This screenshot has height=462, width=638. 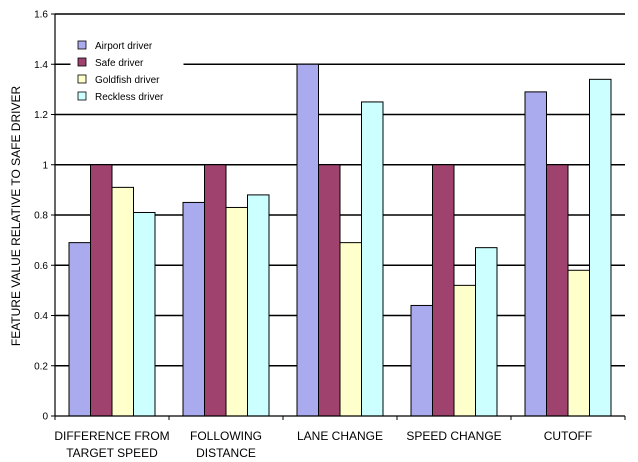 What do you see at coordinates (124, 46) in the screenshot?
I see `legend-label: Airport driver` at bounding box center [124, 46].